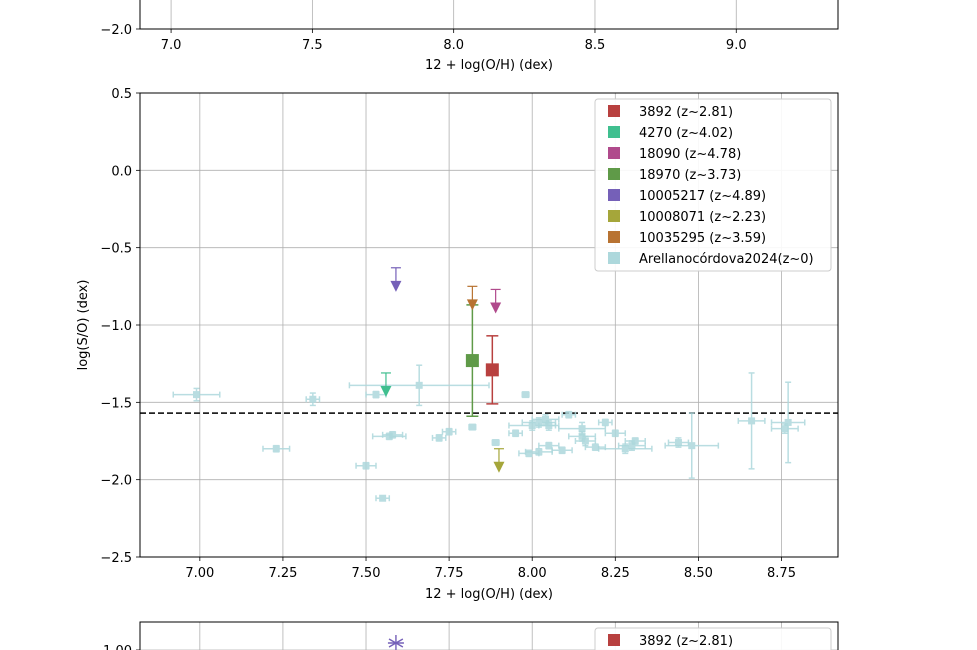  I want to click on legend-item: Arellanocórdova2024(z~0), so click(711, 259).